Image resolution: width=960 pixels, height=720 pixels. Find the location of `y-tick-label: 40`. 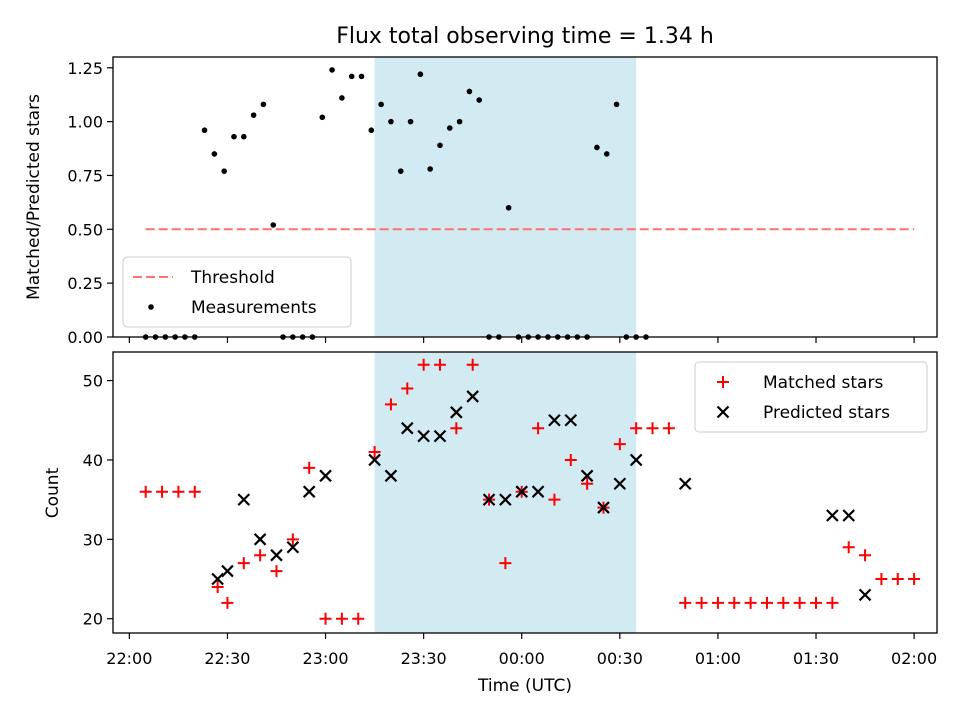

y-tick-label: 40 is located at coordinates (93, 460).